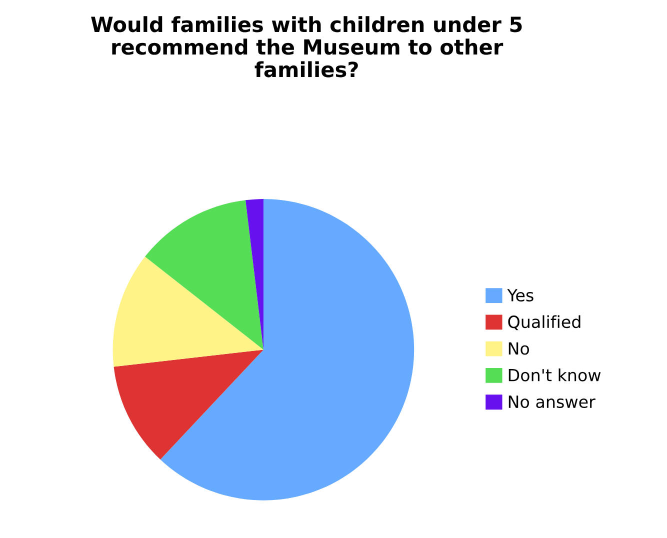 Image resolution: width=667 pixels, height=538 pixels. What do you see at coordinates (520, 295) in the screenshot?
I see `legend-label: Yes` at bounding box center [520, 295].